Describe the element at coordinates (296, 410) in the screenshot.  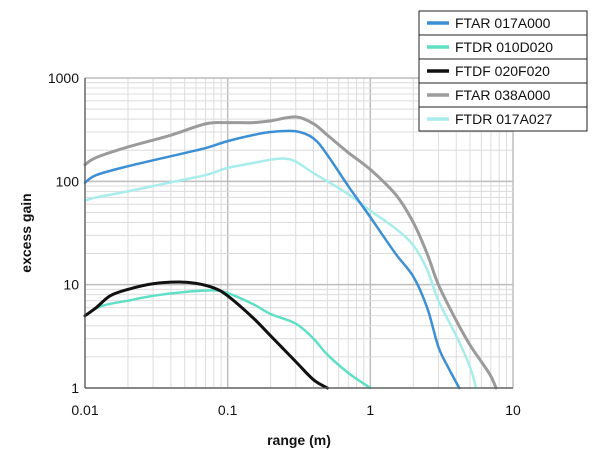
I see `x-tick-labels: 0.01 0.1 1 10` at that location.